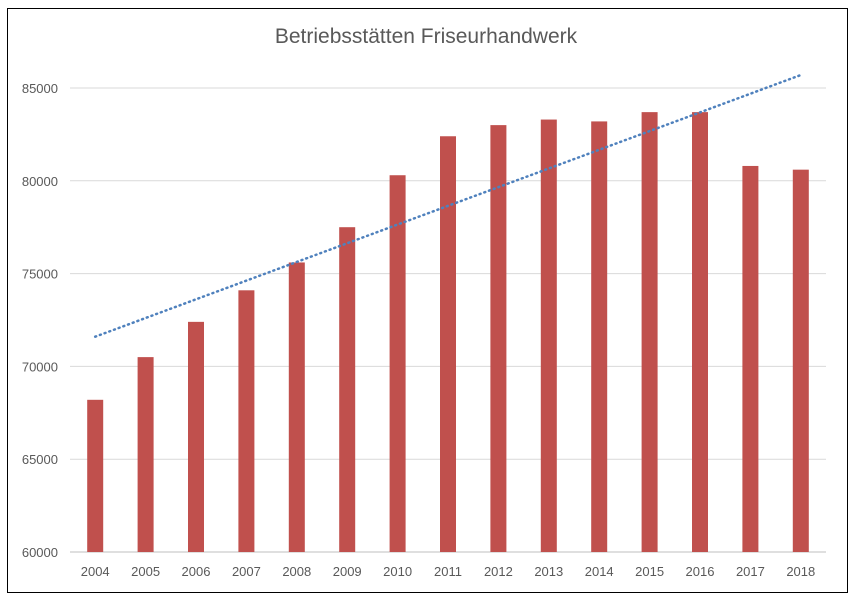  What do you see at coordinates (40, 366) in the screenshot?
I see `y-tick-label: 70000` at bounding box center [40, 366].